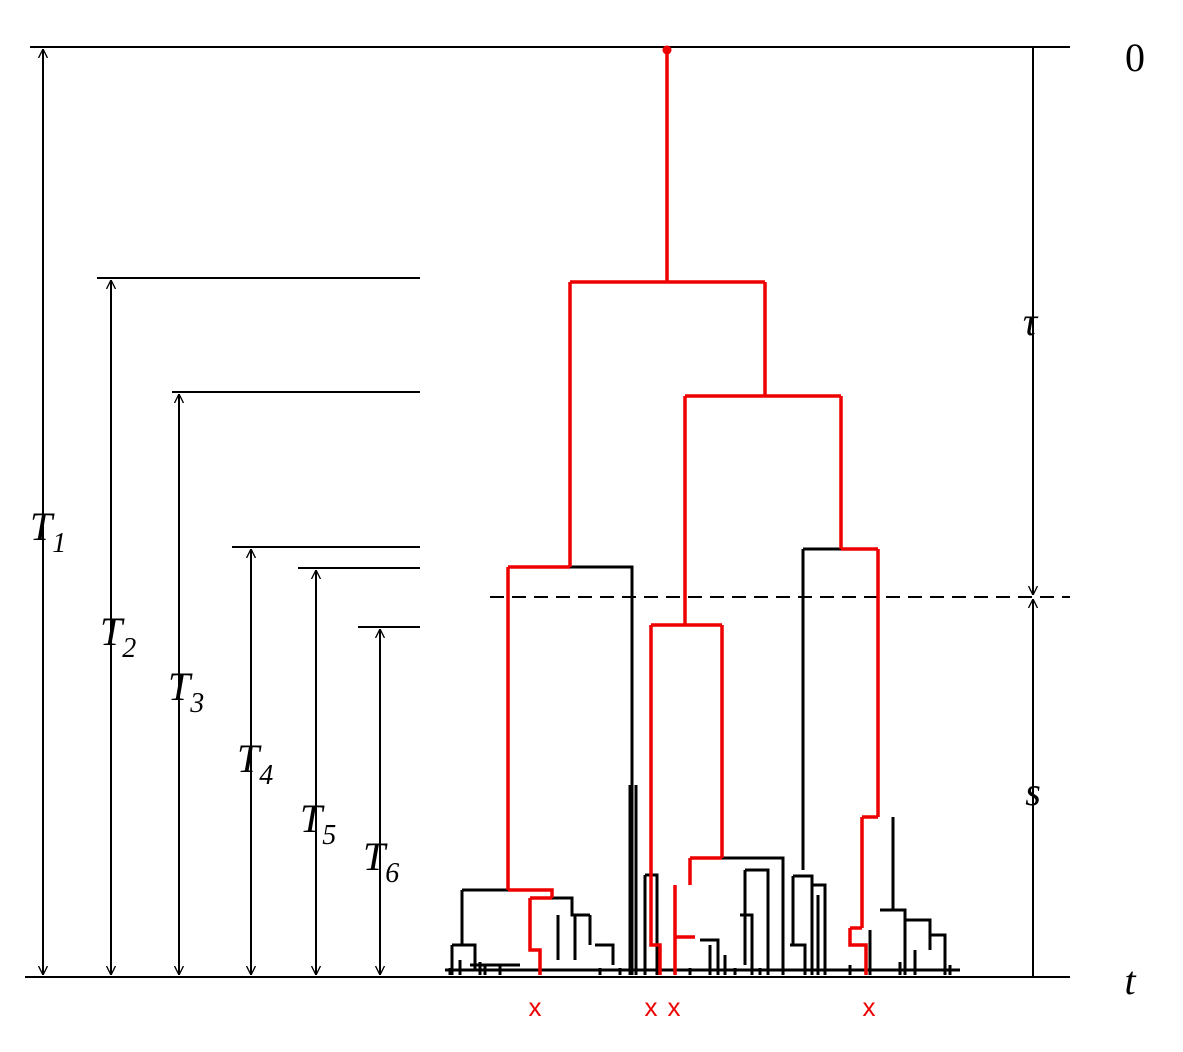  What do you see at coordinates (1033, 791) in the screenshot?
I see `s-label: s` at bounding box center [1033, 791].